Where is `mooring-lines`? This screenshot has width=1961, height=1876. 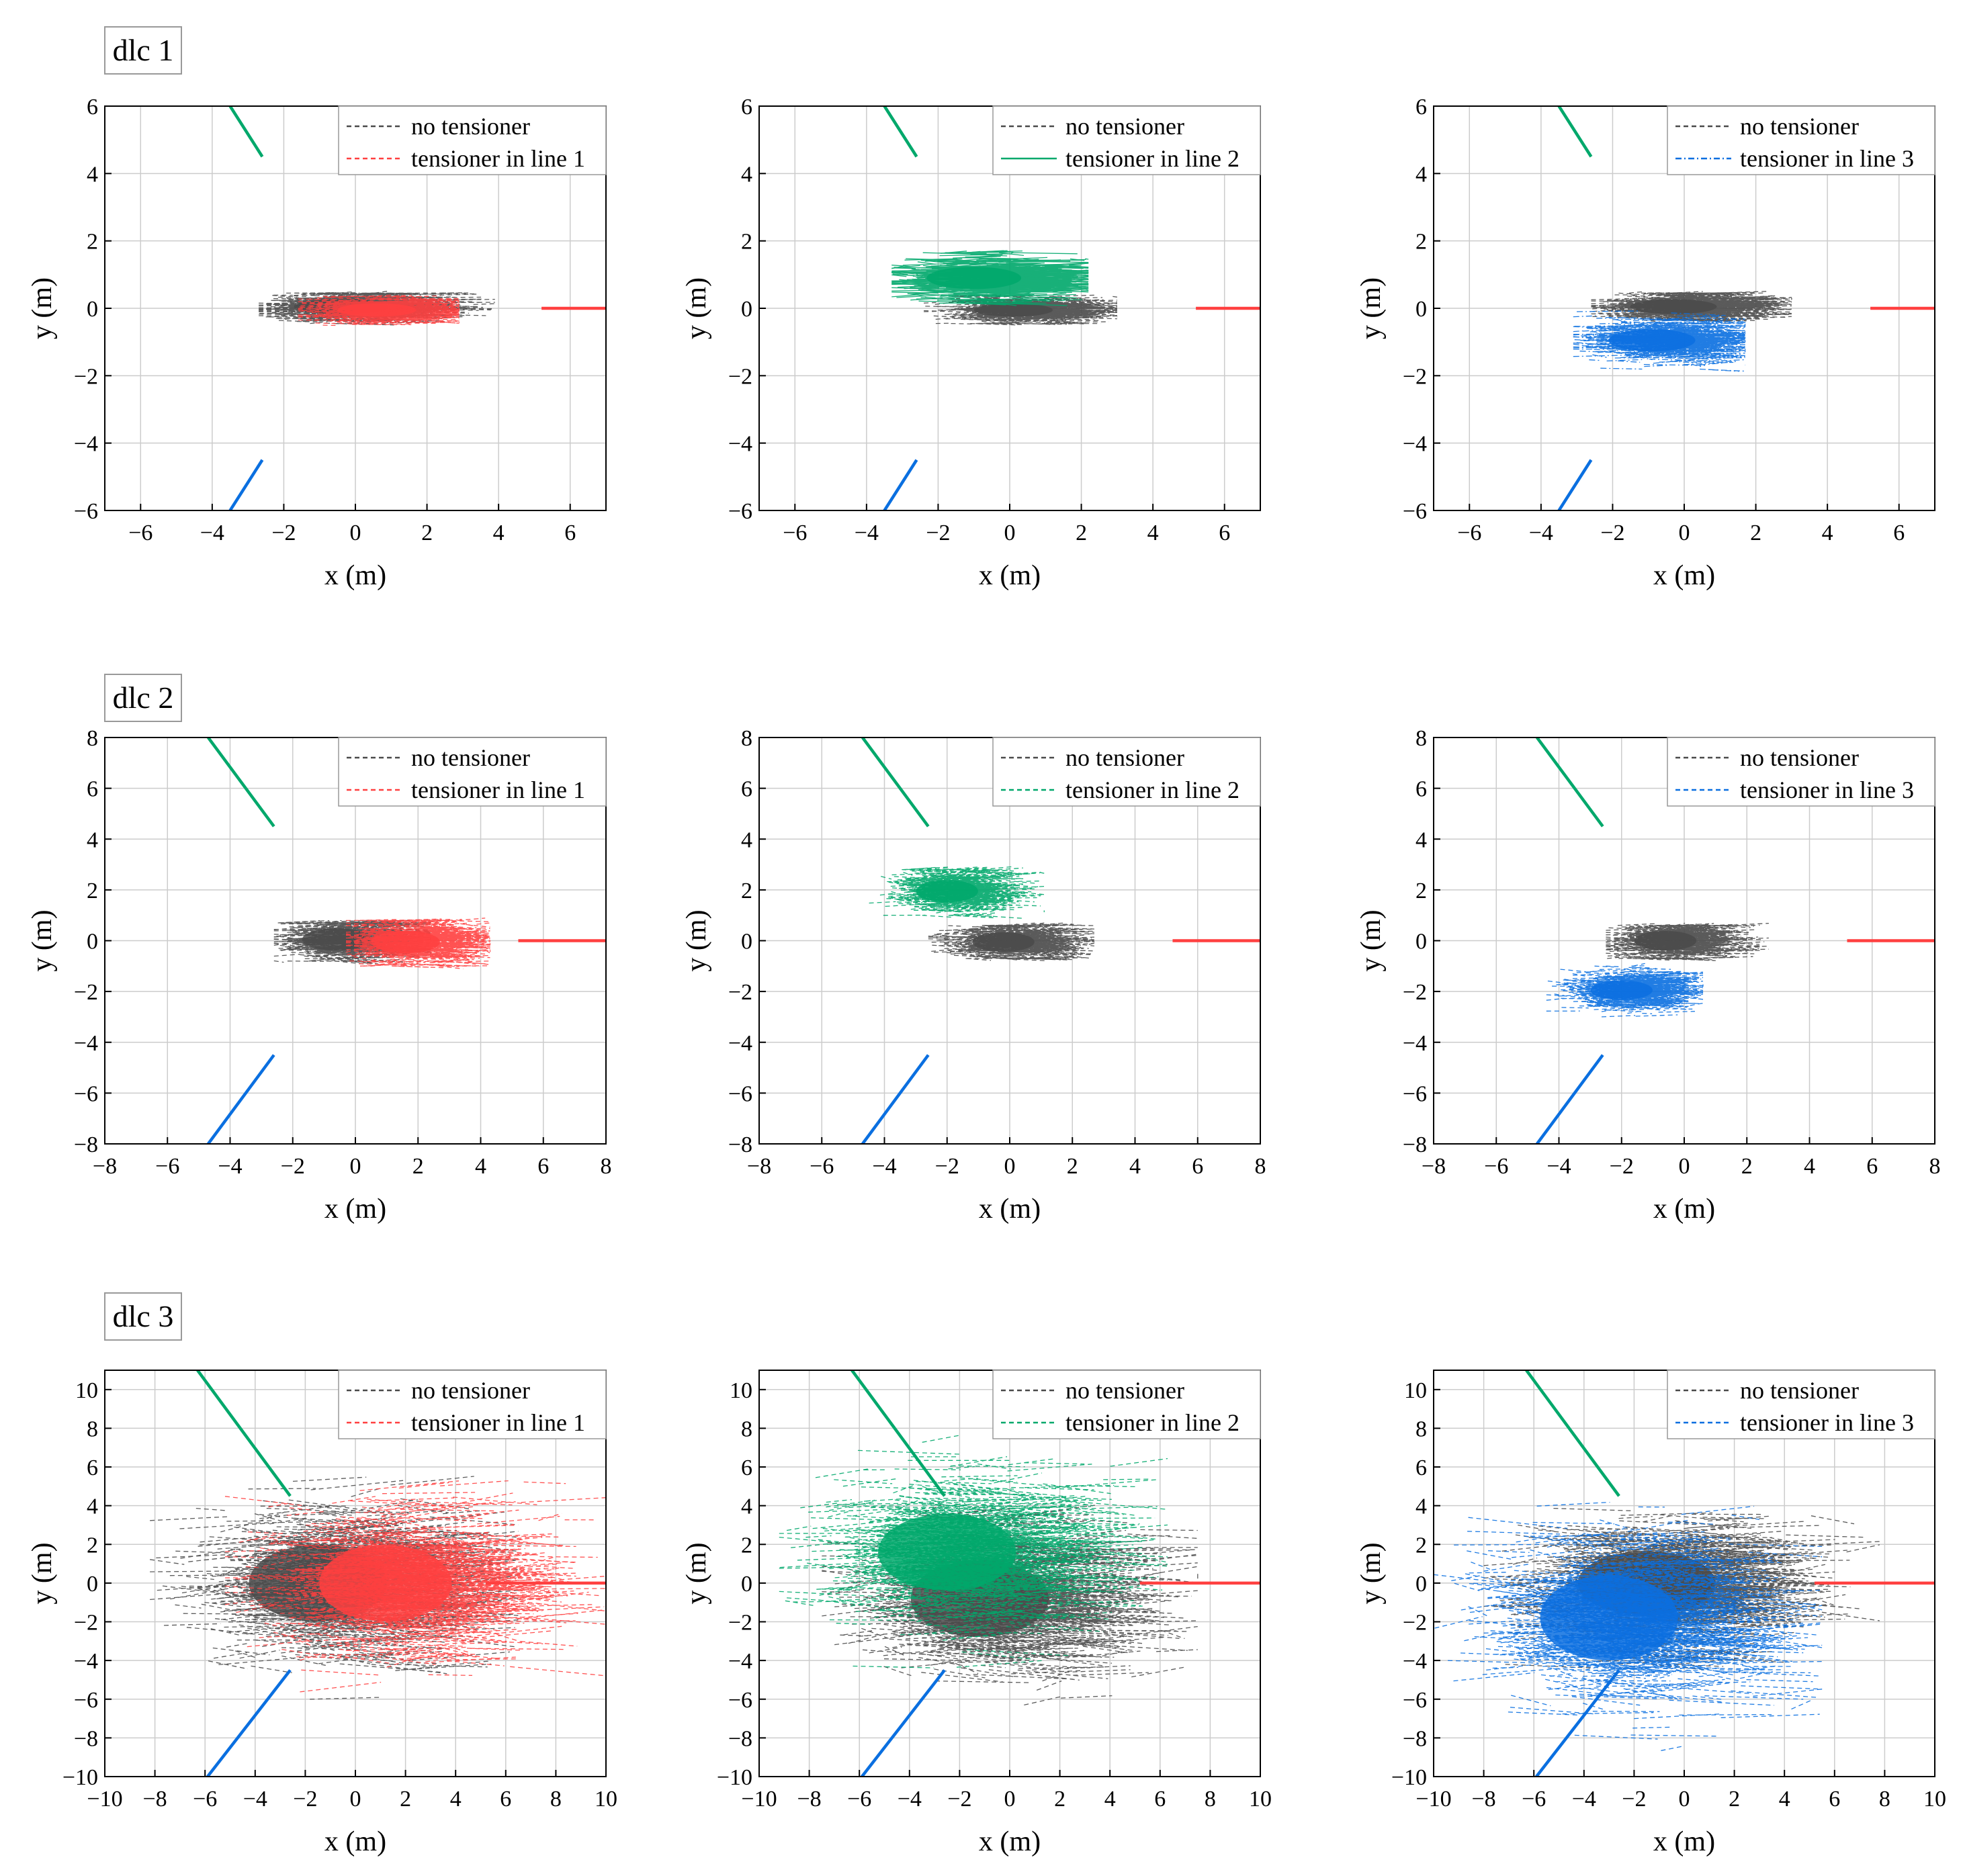
mooring-lines is located at coordinates (417, 308).